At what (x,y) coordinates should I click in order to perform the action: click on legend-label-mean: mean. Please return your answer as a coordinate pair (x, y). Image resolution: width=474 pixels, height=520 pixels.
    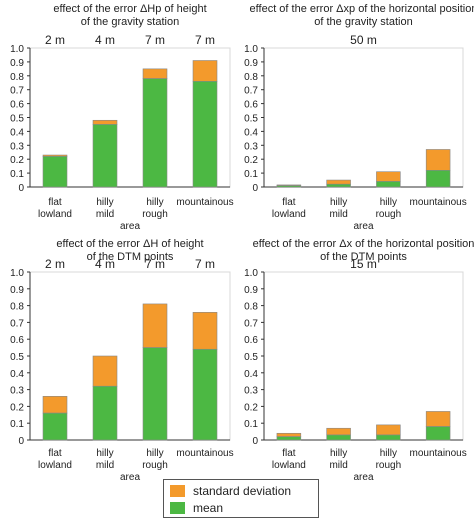
    Looking at the image, I should click on (208, 508).